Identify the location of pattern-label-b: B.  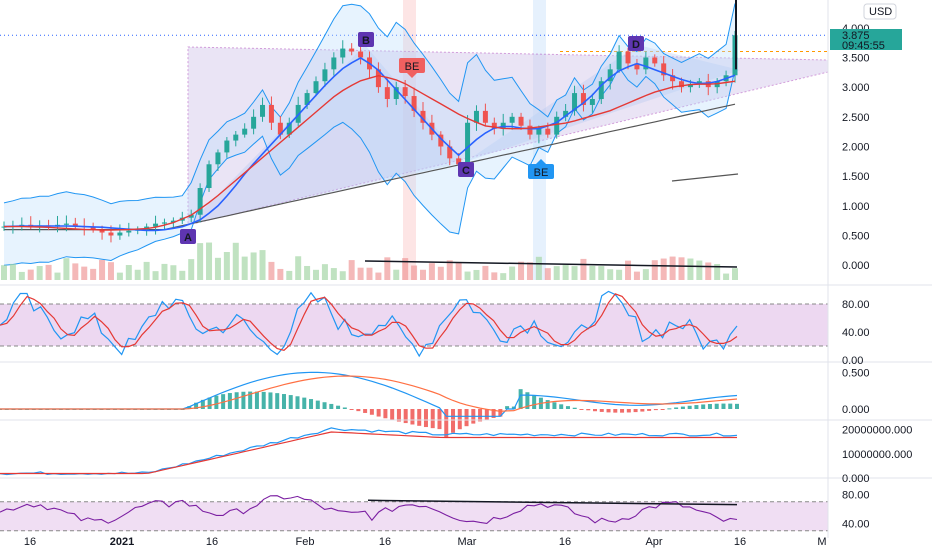
(366, 39).